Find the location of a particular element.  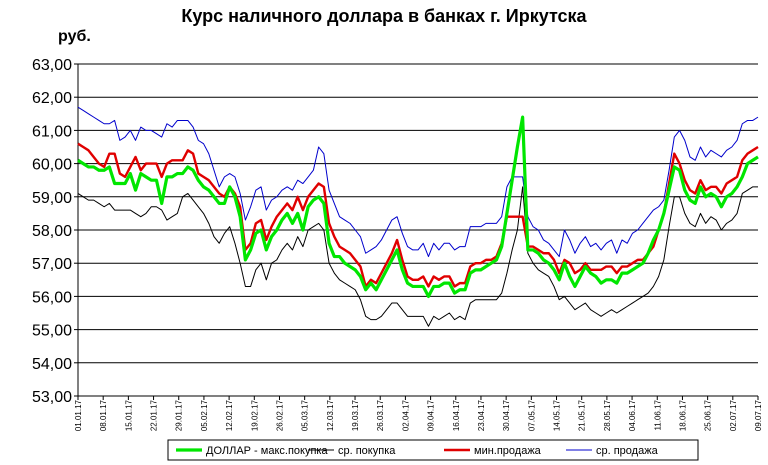

legend-label: мин.продажа is located at coordinates (508, 451).